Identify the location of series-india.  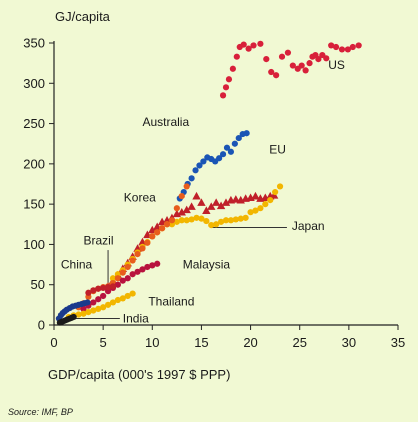
(66, 319).